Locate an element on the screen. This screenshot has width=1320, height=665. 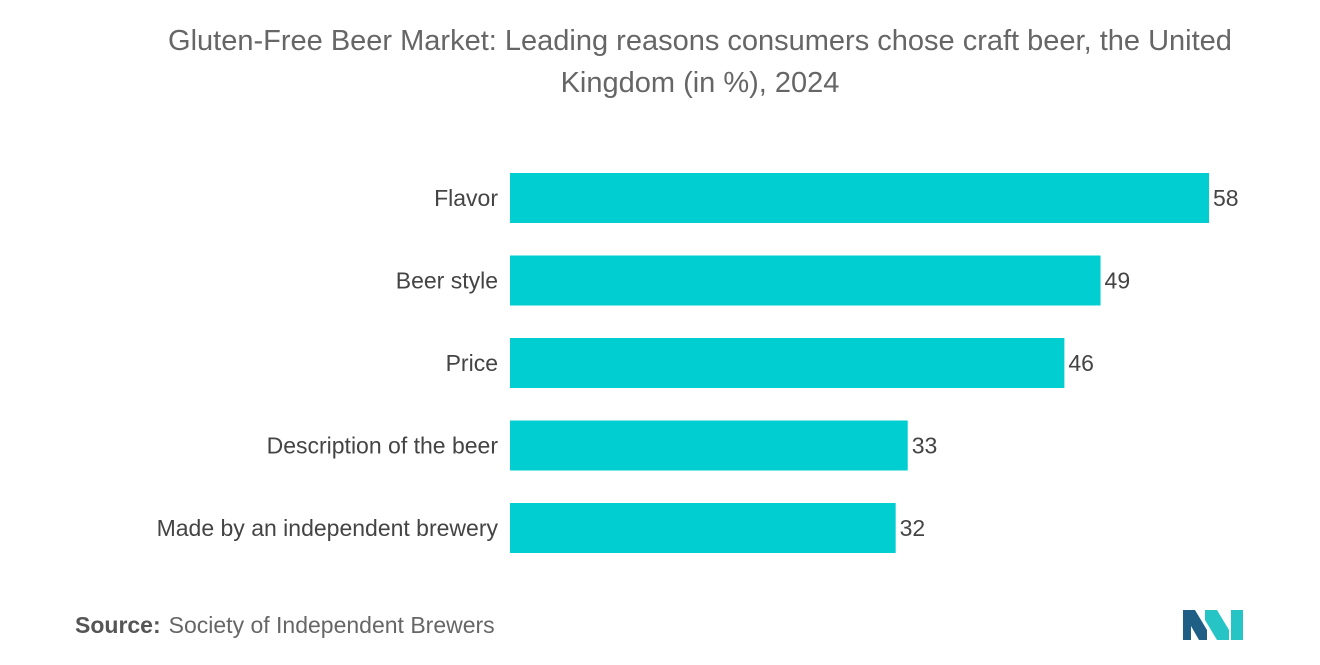
source-note: Source: Society of Independent Brewers is located at coordinates (285, 625).